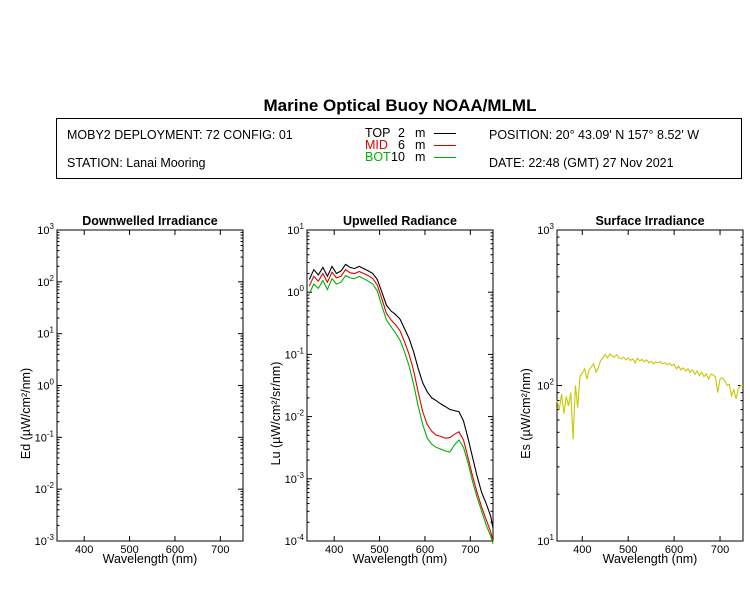 The width and height of the screenshot is (750, 600). What do you see at coordinates (136, 163) in the screenshot?
I see `station-text: STATION: Lanai Mooring` at bounding box center [136, 163].